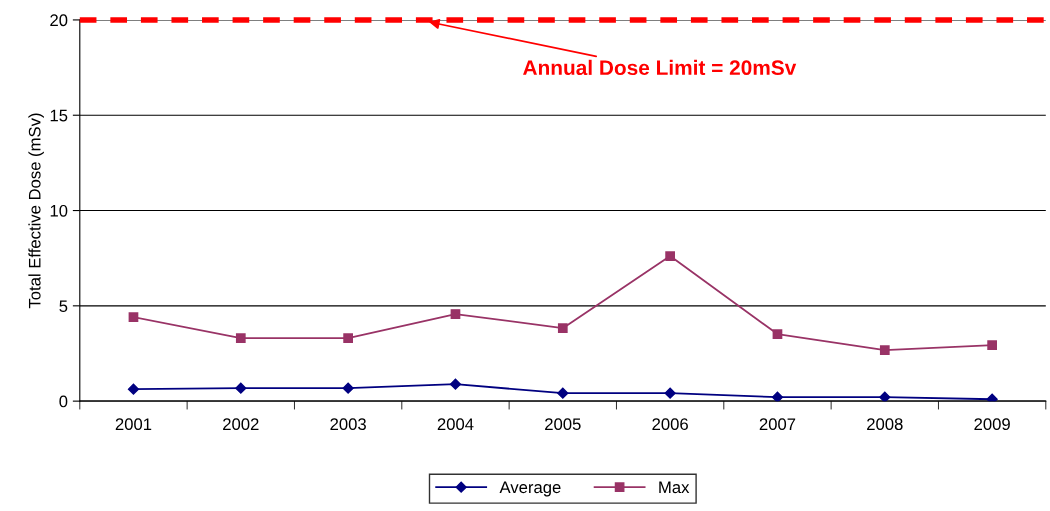  I want to click on ref-line-label: Annual Dose Limit = 20mSv, so click(660, 67).